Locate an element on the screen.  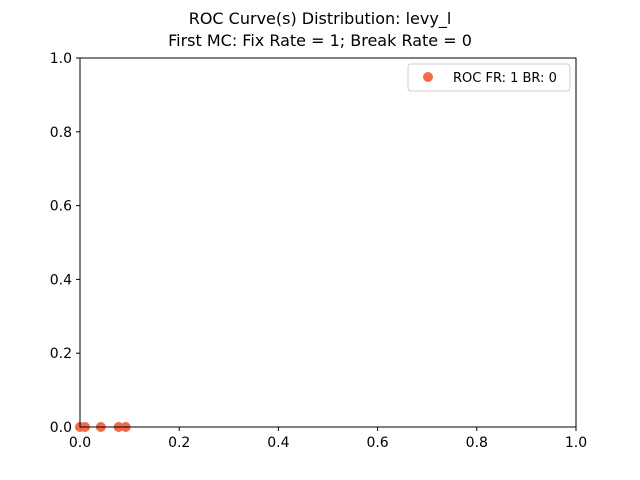
legend: ROC FR: 1 BR: 0 is located at coordinates (489, 77).